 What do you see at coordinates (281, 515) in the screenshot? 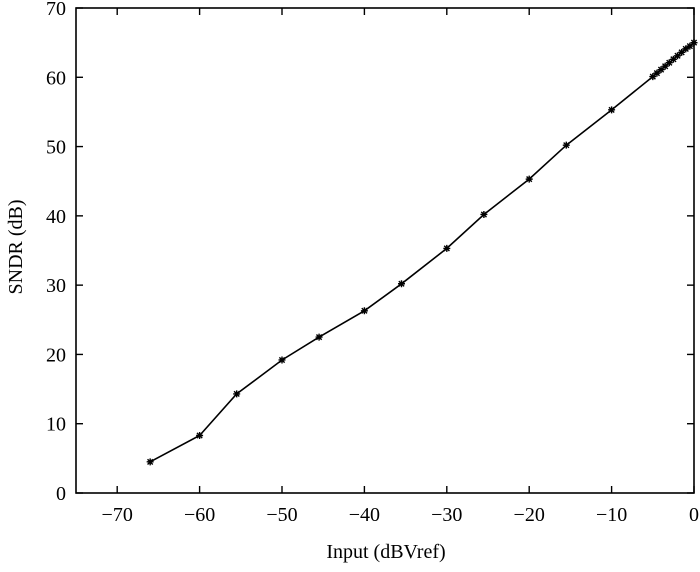
I see `x-tick-label: −50` at bounding box center [281, 515].